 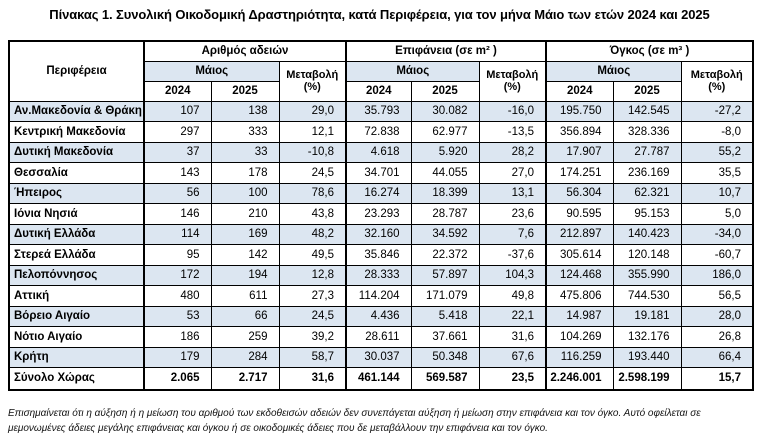 I want to click on value-cell: 12,1, so click(x=312, y=132).